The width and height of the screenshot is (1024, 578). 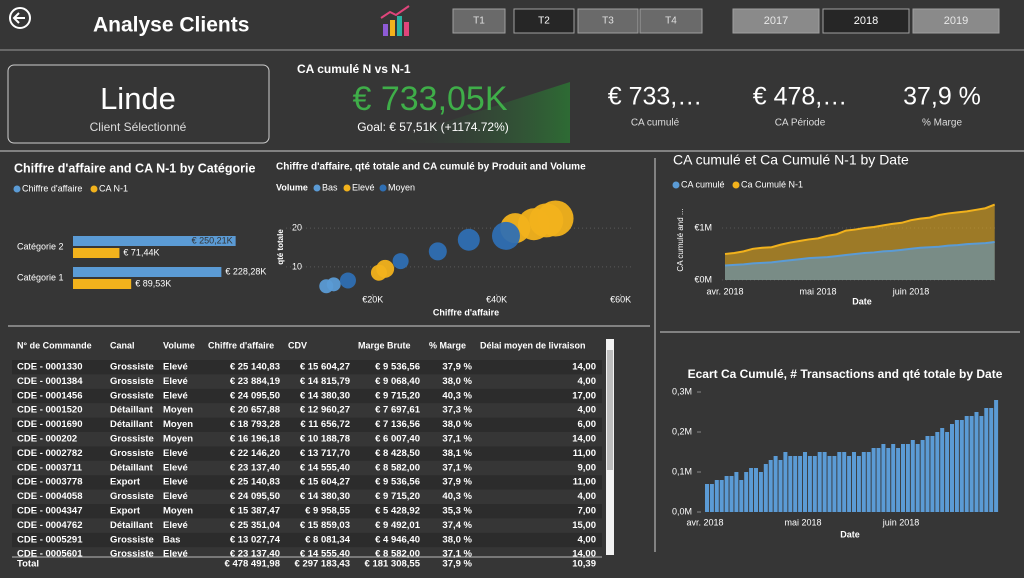 What do you see at coordinates (241, 345) in the screenshot?
I see `column-header: Chiffre d'affaire` at bounding box center [241, 345].